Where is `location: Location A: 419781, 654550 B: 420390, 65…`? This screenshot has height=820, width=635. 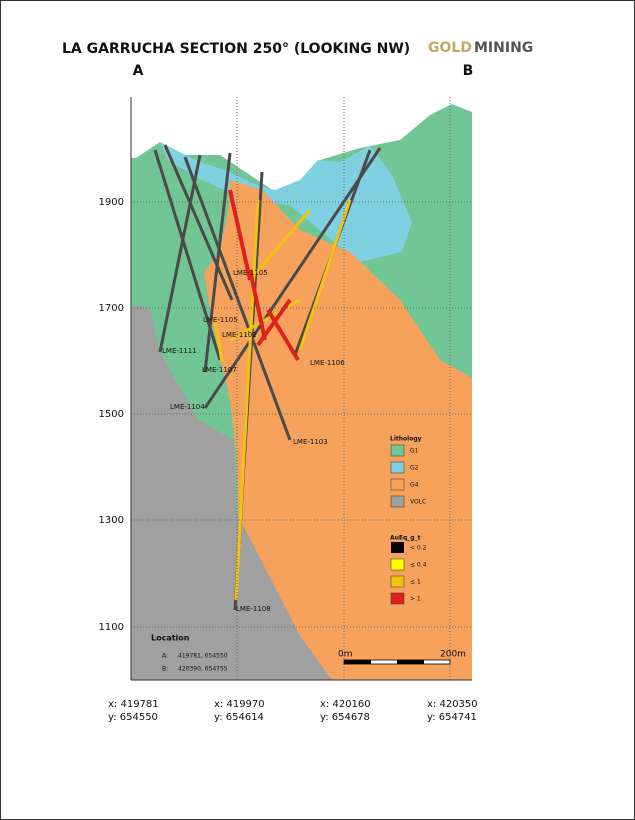 location: Location A: 419781, 654550 B: 420390, 65… is located at coordinates (189, 653).